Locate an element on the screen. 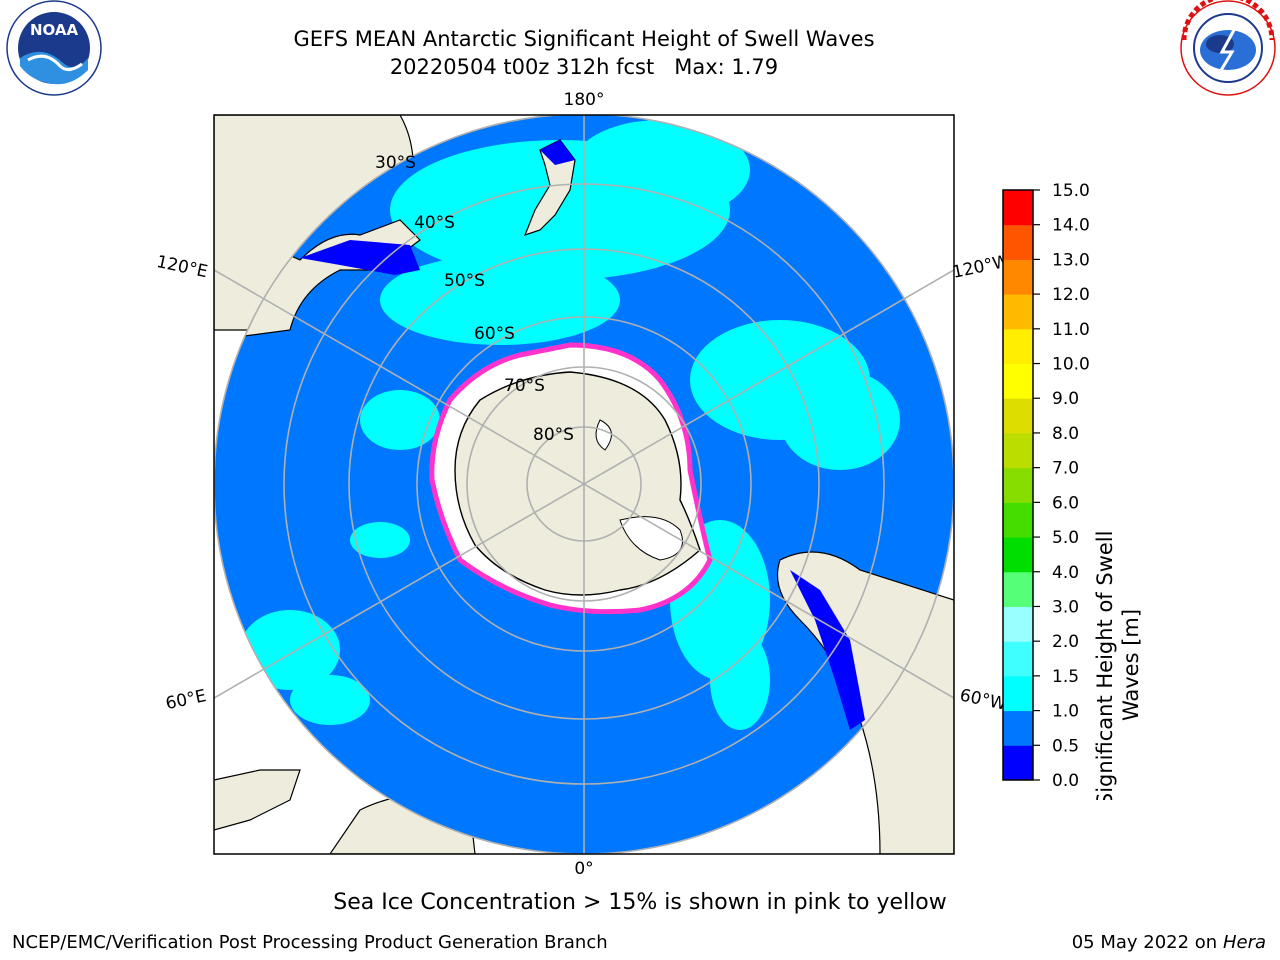 The height and width of the screenshot is (960, 1280). footer-host: Hera is located at coordinates (1244, 942).